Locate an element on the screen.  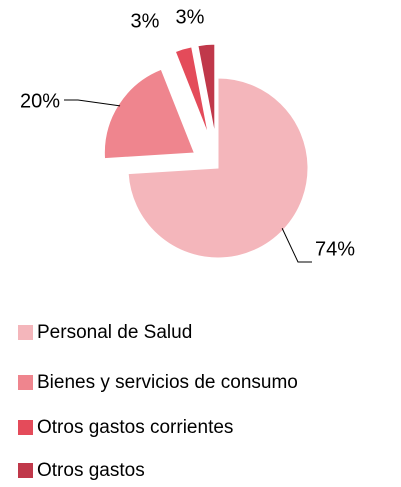
data-label: 74% is located at coordinates (335, 249).